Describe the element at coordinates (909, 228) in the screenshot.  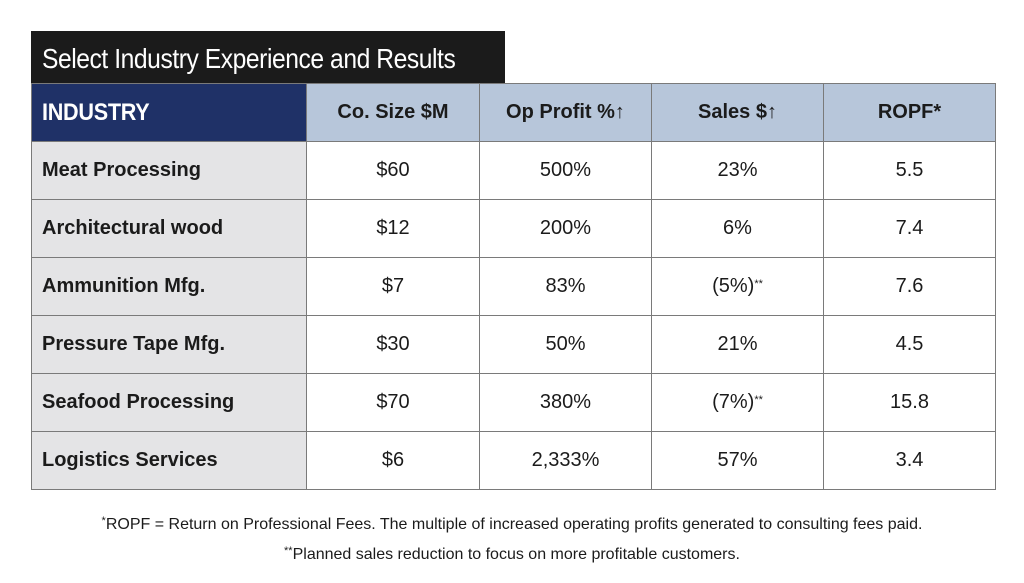
I see `ropf-cell: 7.4` at that location.